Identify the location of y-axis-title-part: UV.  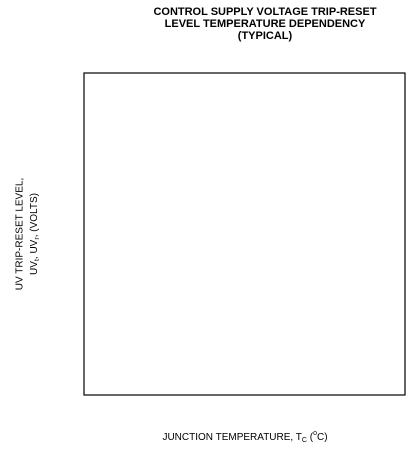
(34, 268).